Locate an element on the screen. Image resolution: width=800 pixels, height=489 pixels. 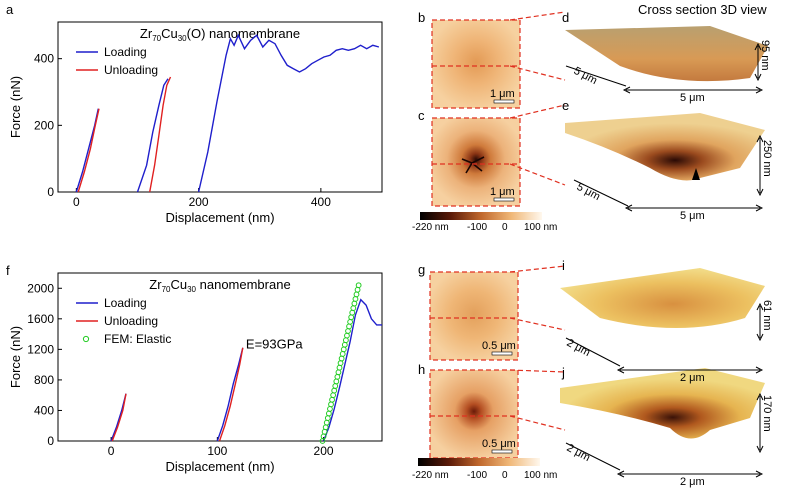
surface-i is located at coordinates (662, 298).